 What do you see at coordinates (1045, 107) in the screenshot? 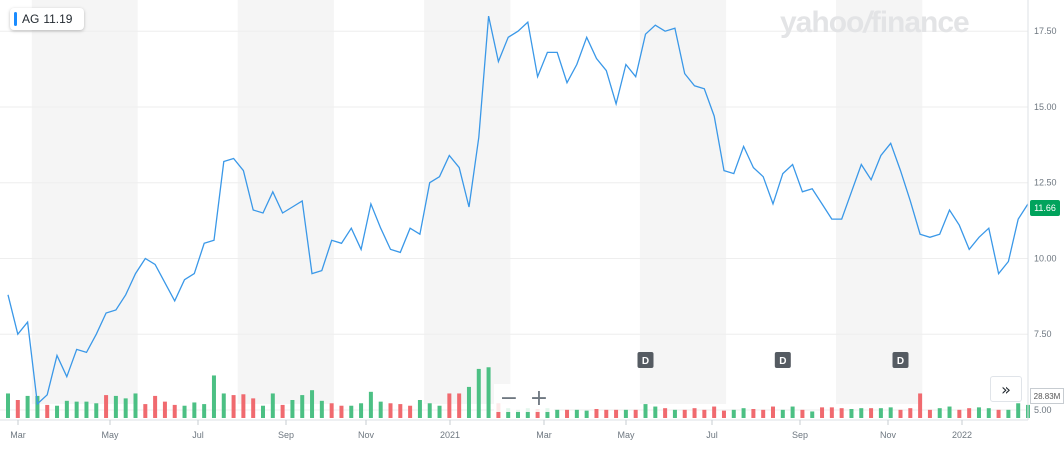
I see `y-tick-label: 15.00` at bounding box center [1045, 107].